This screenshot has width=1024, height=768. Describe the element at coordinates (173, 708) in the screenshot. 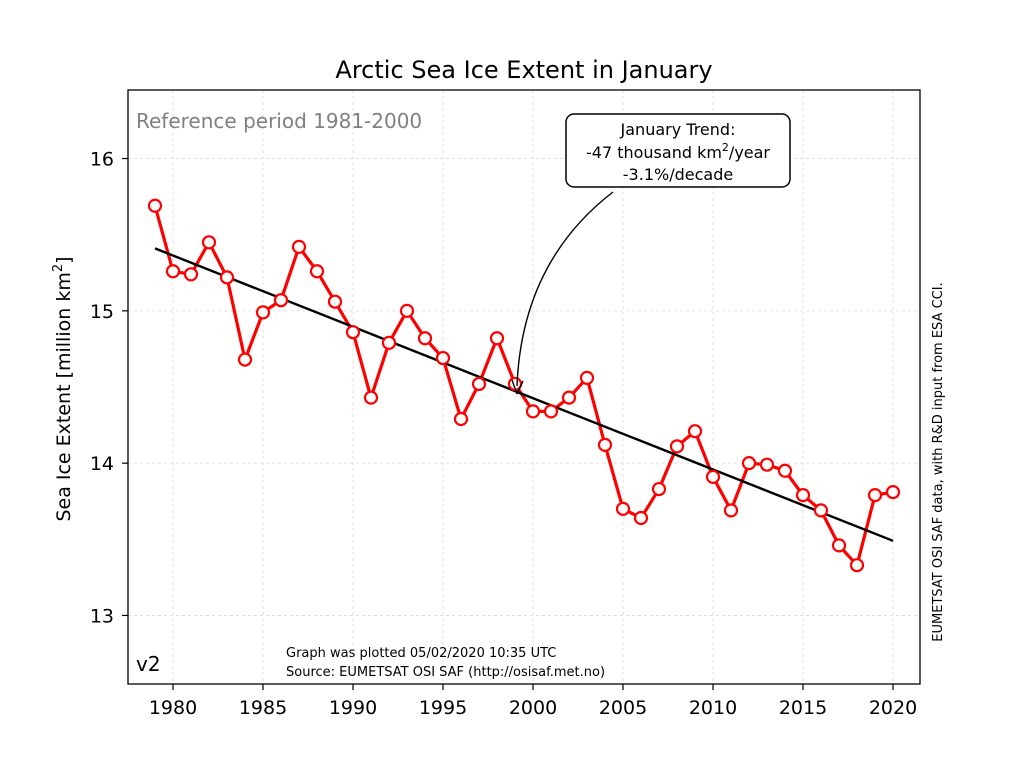

I see `x-tick-label: 1980` at that location.